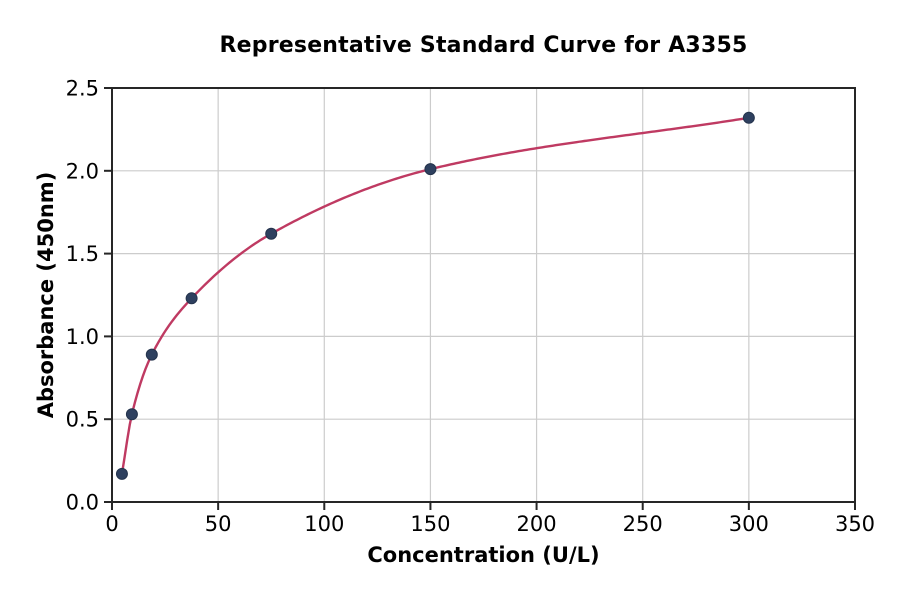 This screenshot has width=900, height=594. What do you see at coordinates (82, 171) in the screenshot?
I see `y-tick-label: 2.0` at bounding box center [82, 171].